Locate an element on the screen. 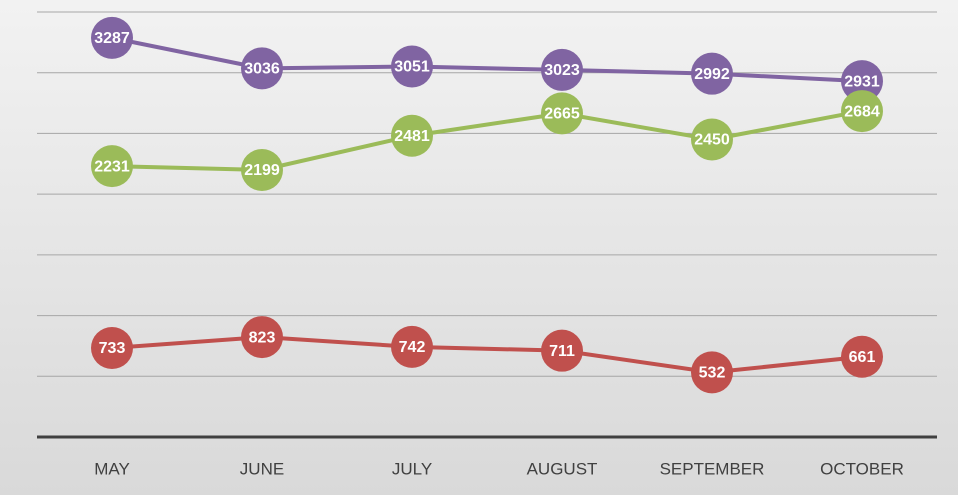  data-label: 2481 is located at coordinates (412, 136).